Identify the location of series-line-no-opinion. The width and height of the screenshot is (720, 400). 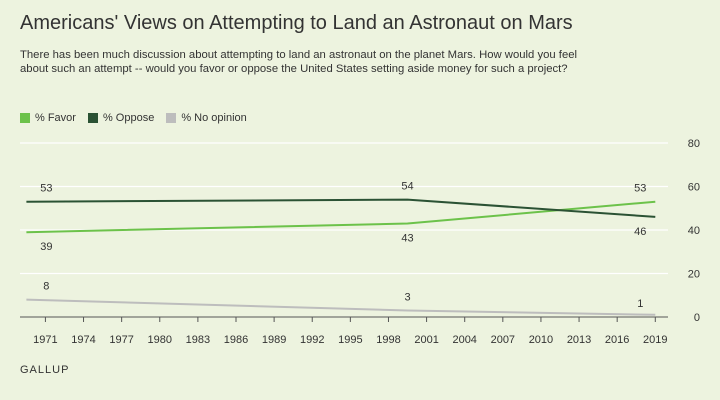
(341, 307).